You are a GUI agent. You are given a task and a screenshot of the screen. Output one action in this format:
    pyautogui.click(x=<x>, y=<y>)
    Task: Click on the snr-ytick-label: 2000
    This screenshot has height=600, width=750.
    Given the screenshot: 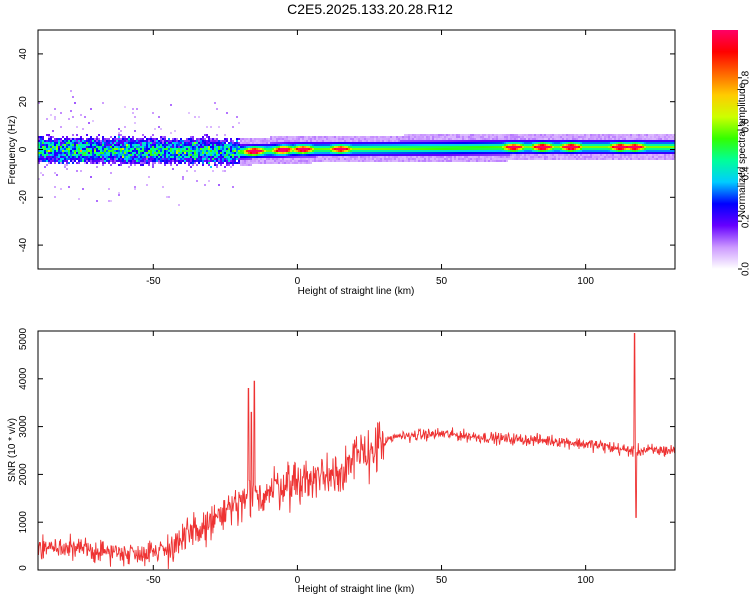 What is the action you would take?
    pyautogui.click(x=23, y=474)
    